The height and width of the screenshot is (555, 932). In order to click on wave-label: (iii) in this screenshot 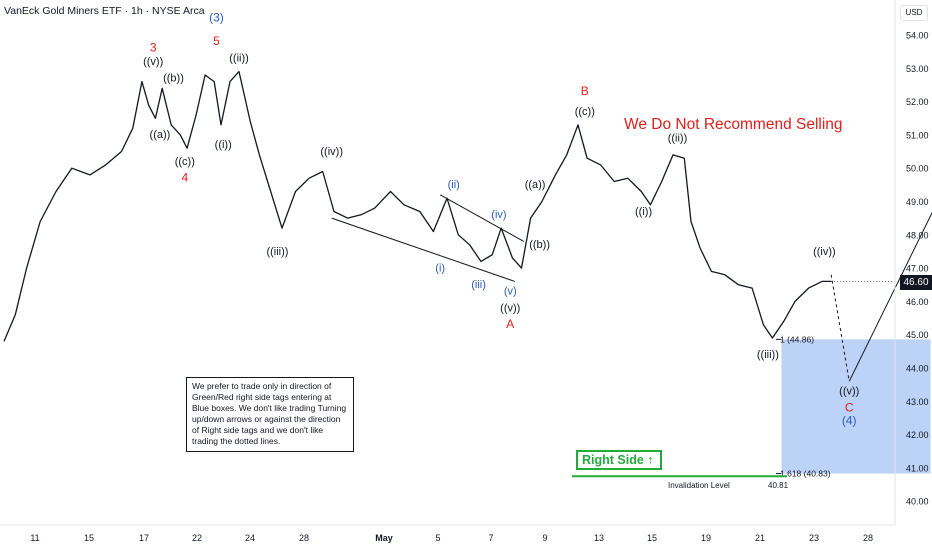, I will do `click(478, 285)`.